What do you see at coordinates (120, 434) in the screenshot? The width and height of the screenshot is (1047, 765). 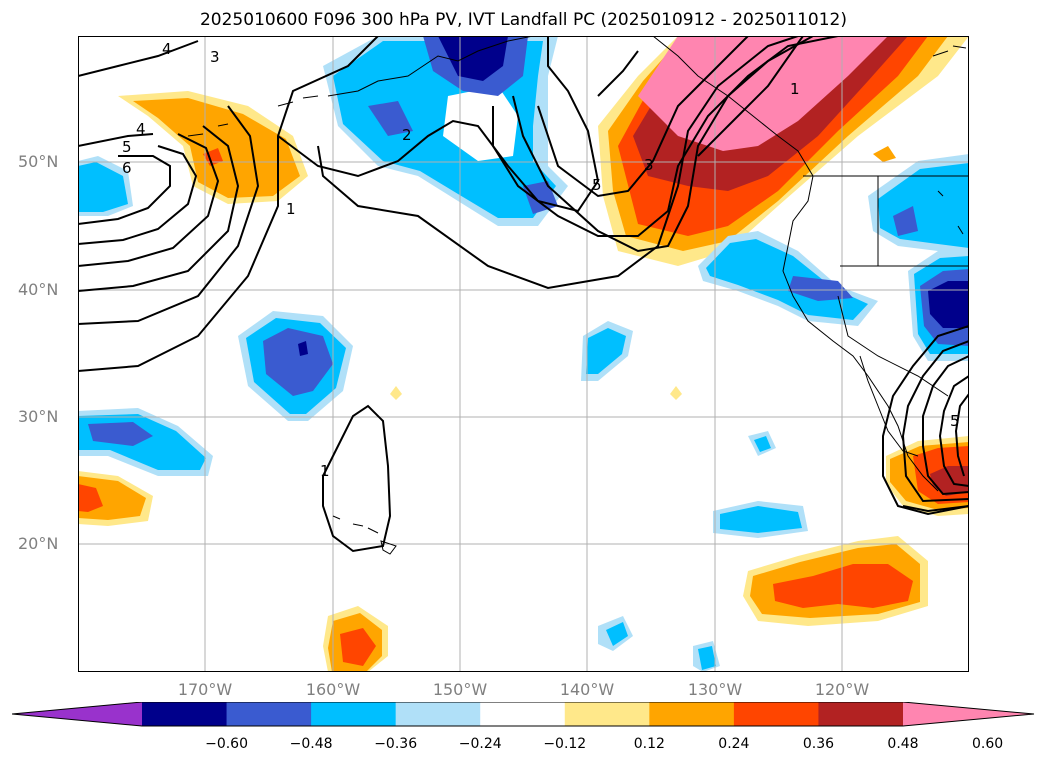 I see `negative-region-southwest-royal` at bounding box center [120, 434].